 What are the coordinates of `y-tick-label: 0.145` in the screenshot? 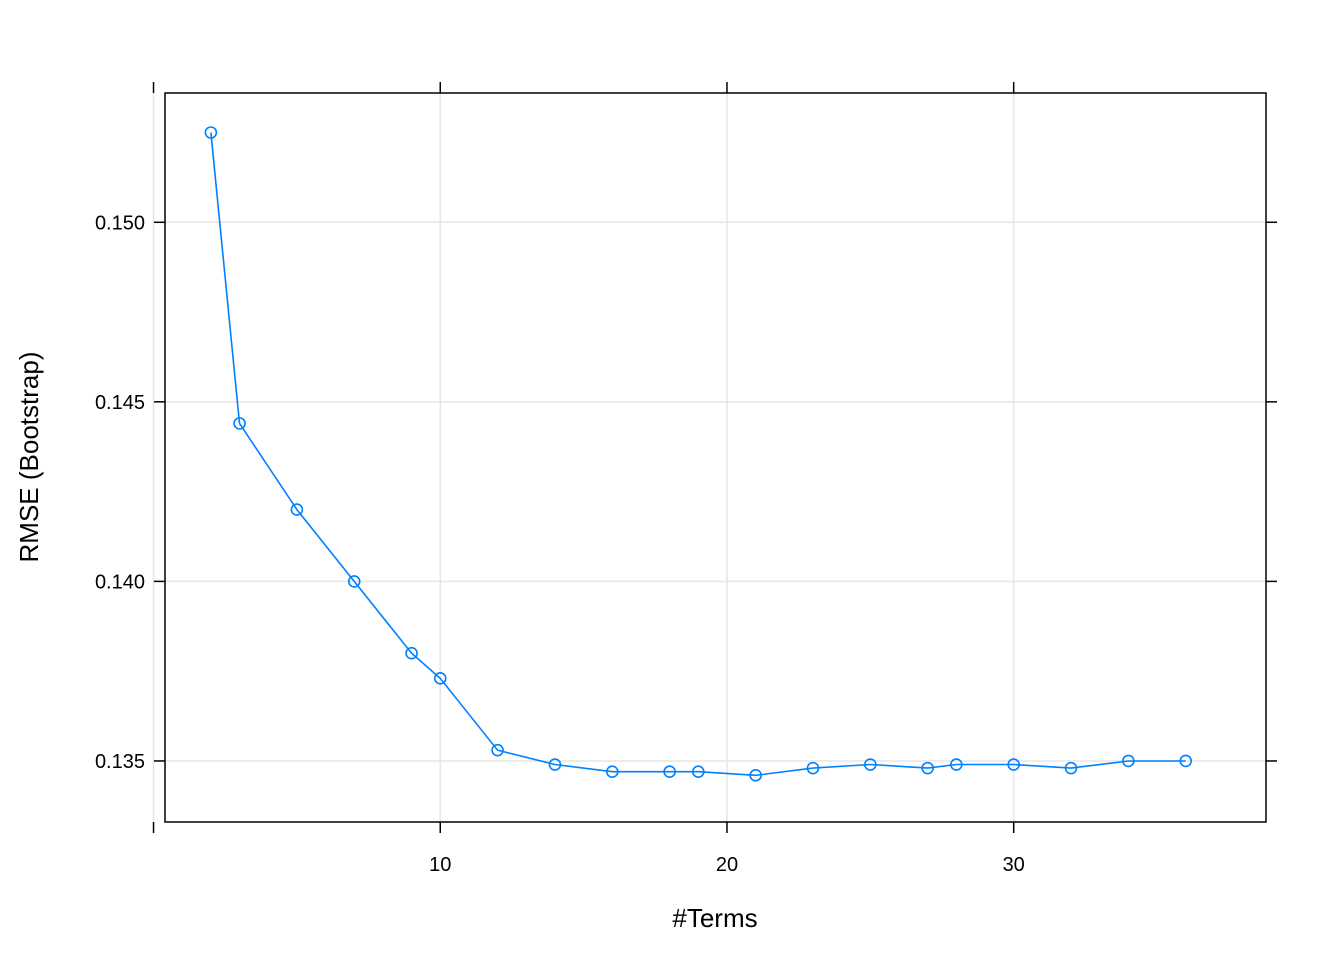 It's located at (120, 403).